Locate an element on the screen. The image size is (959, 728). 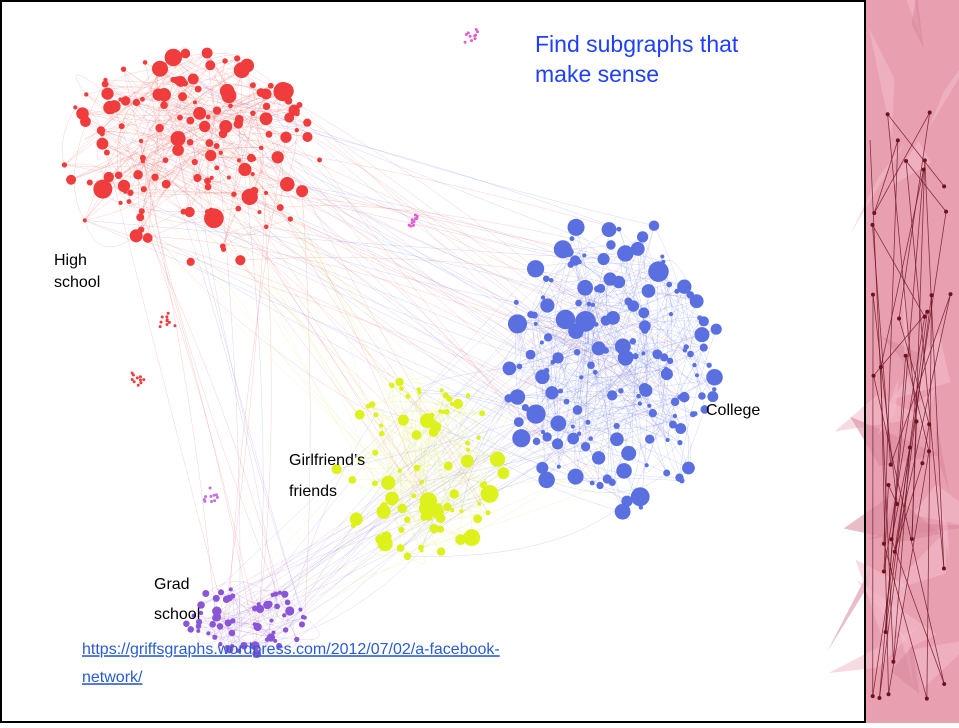
source-link: network/ is located at coordinates (112, 677).